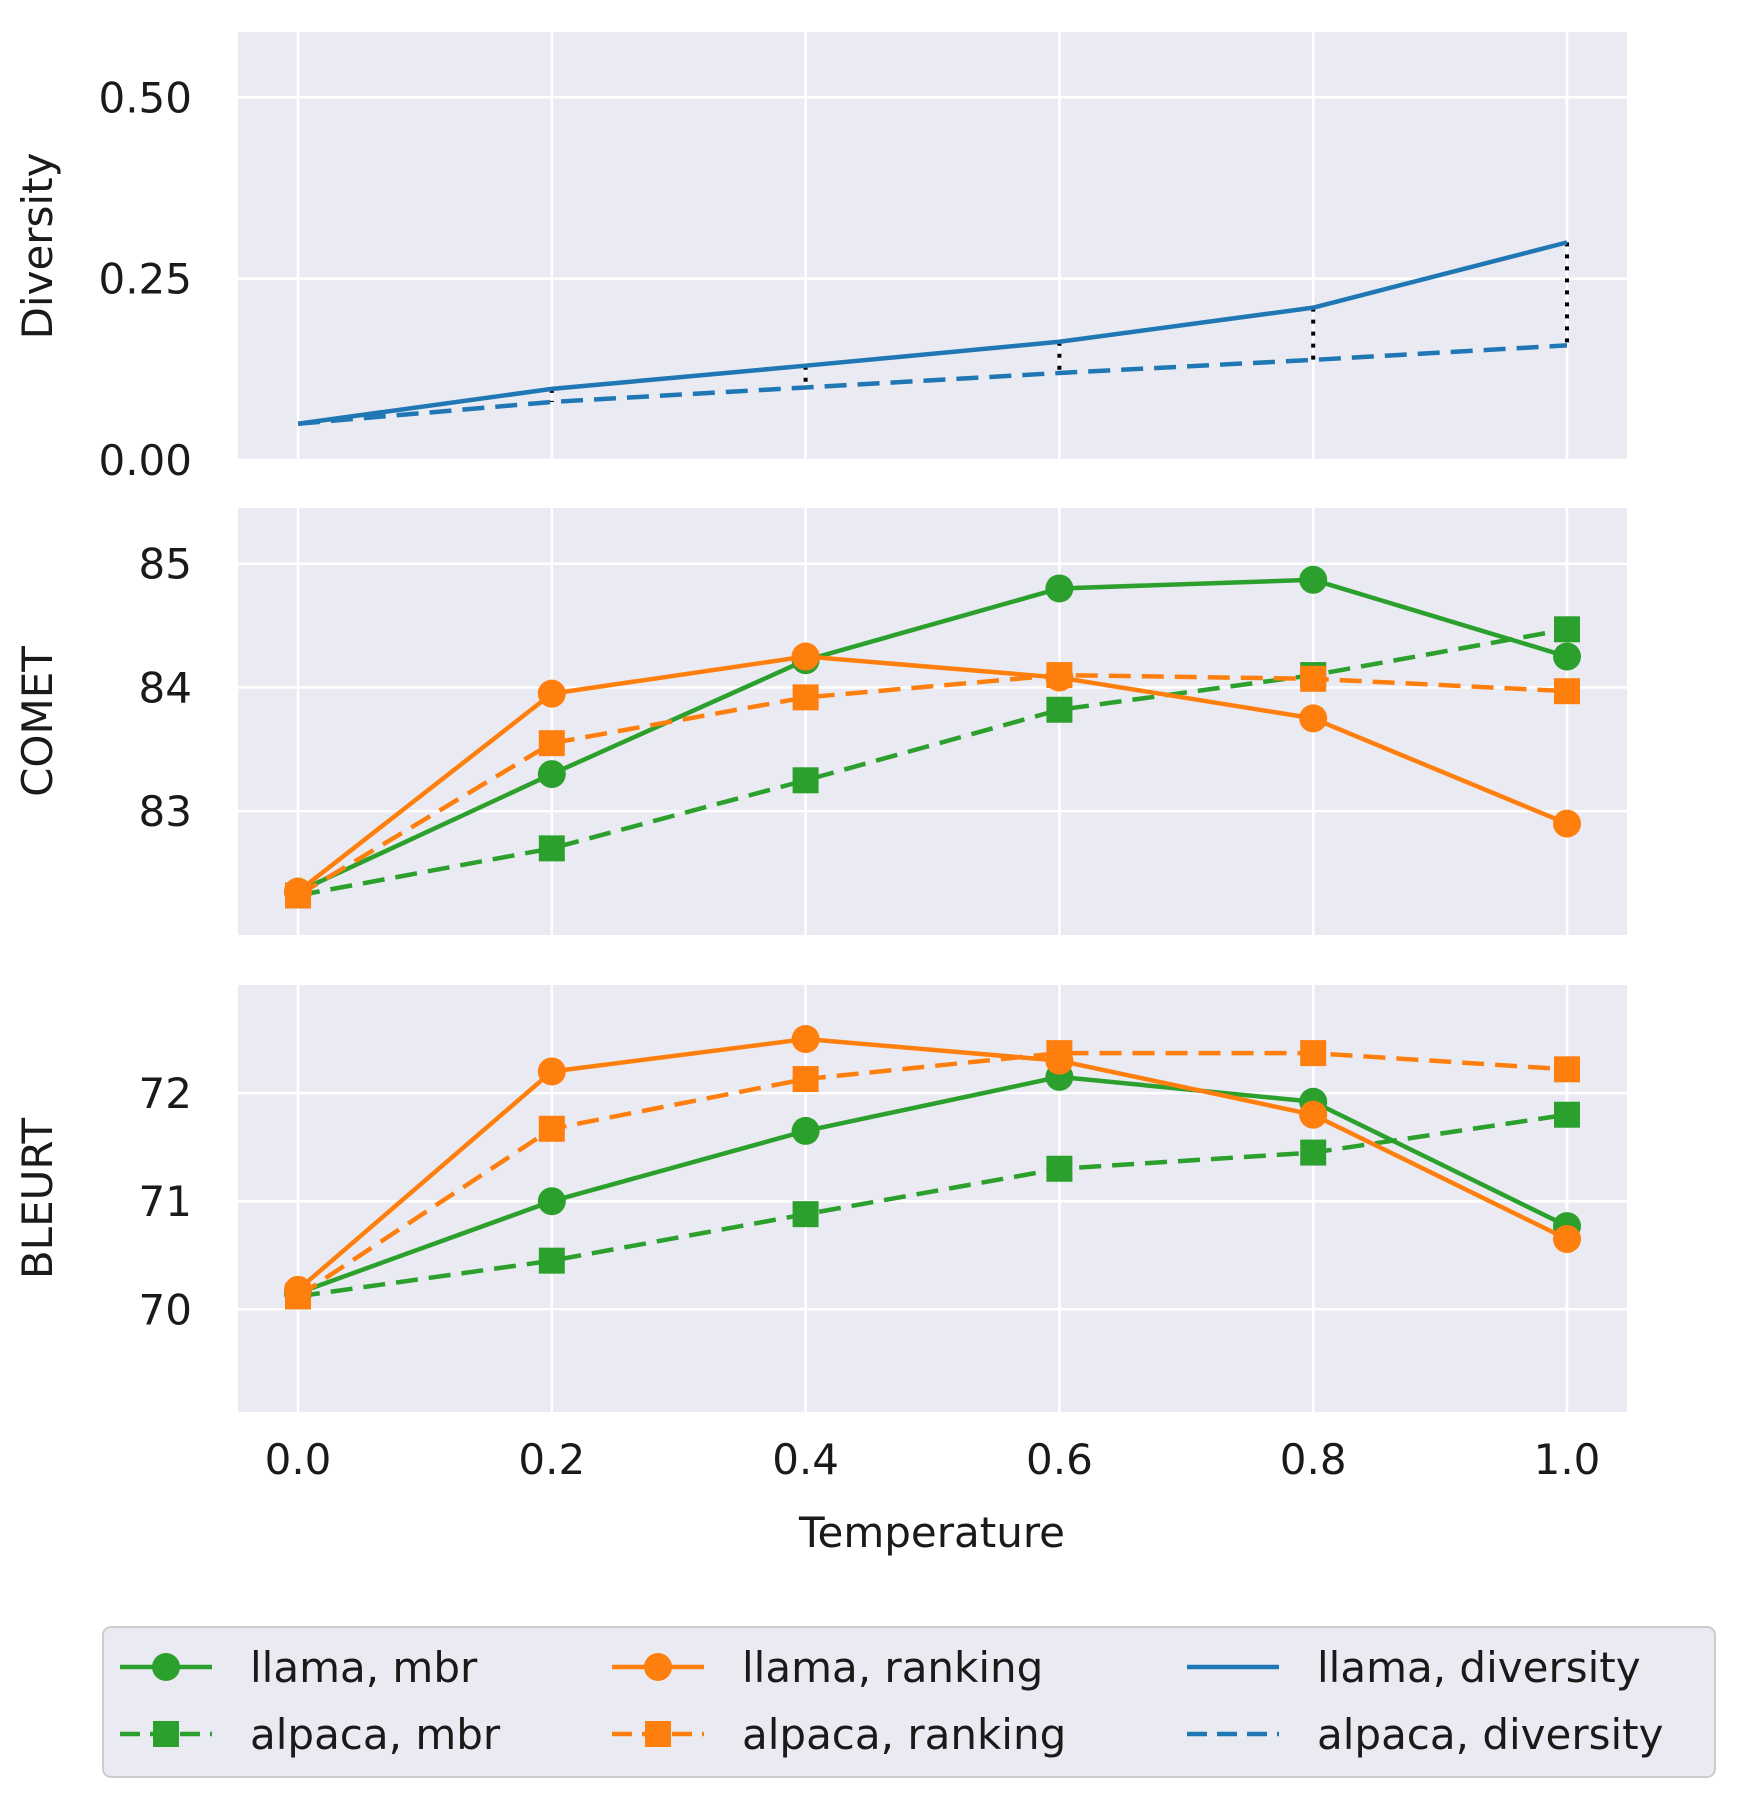 The image size is (1743, 1808). What do you see at coordinates (165, 1093) in the screenshot?
I see `y-tick-label: 72` at bounding box center [165, 1093].